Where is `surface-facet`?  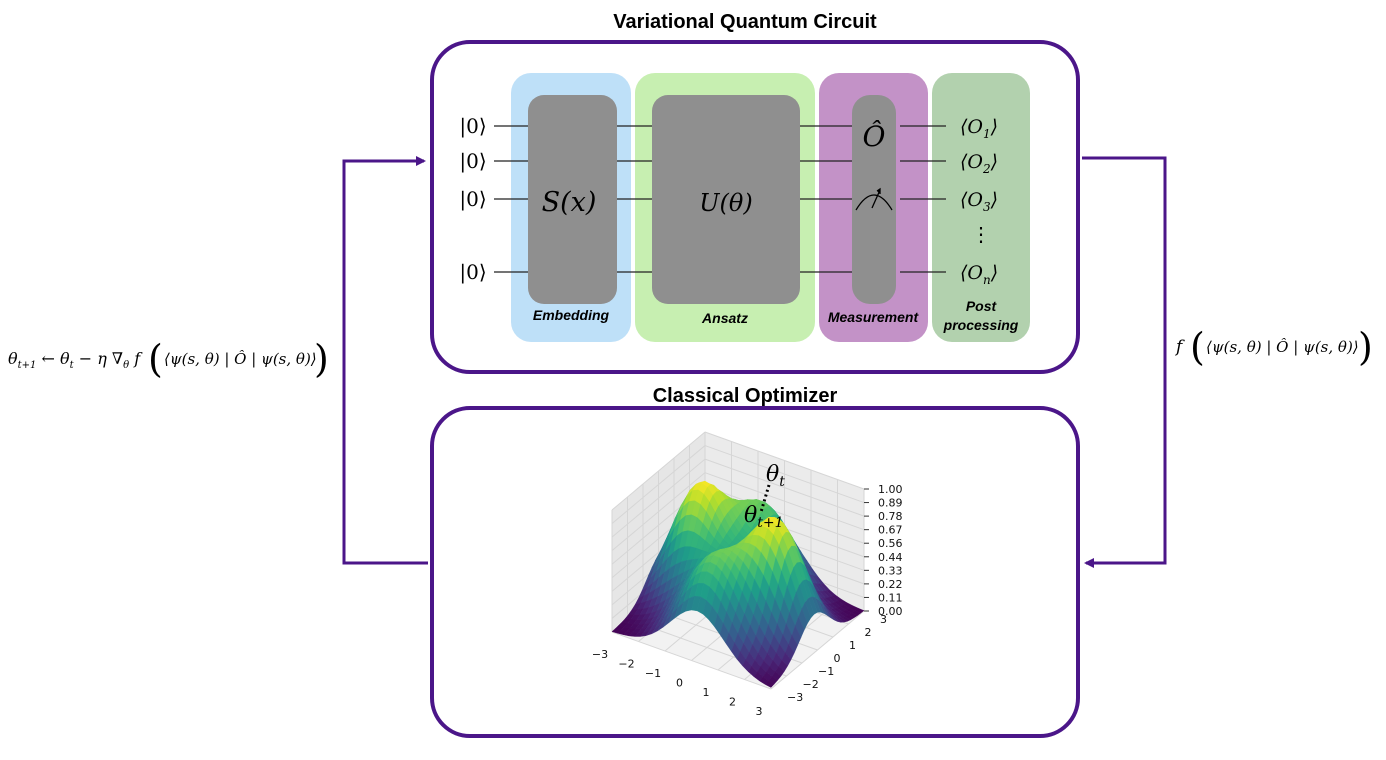
surface-facet is located at coordinates (769, 684).